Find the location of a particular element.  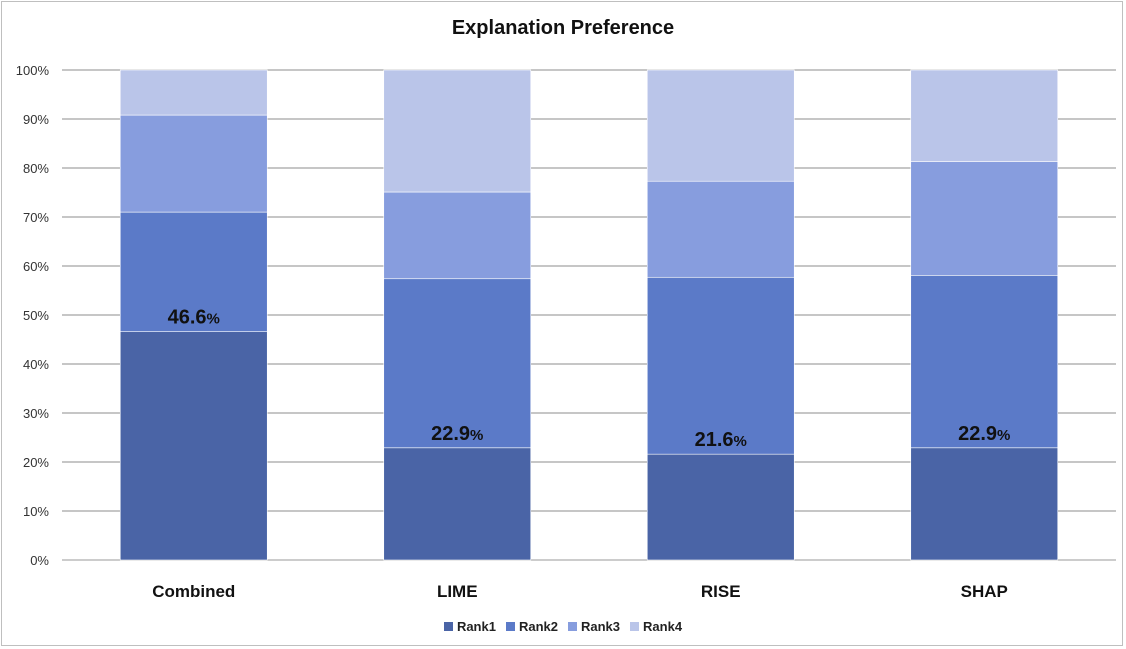

legend-item-rank1: Rank1 is located at coordinates (469, 626).